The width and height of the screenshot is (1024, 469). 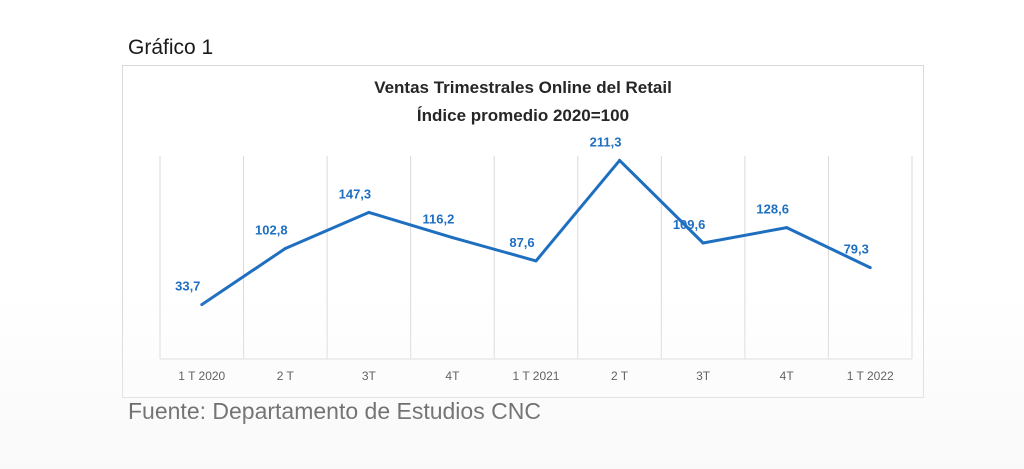 I want to click on x-tick-label: 1 T 2022, so click(x=870, y=376).